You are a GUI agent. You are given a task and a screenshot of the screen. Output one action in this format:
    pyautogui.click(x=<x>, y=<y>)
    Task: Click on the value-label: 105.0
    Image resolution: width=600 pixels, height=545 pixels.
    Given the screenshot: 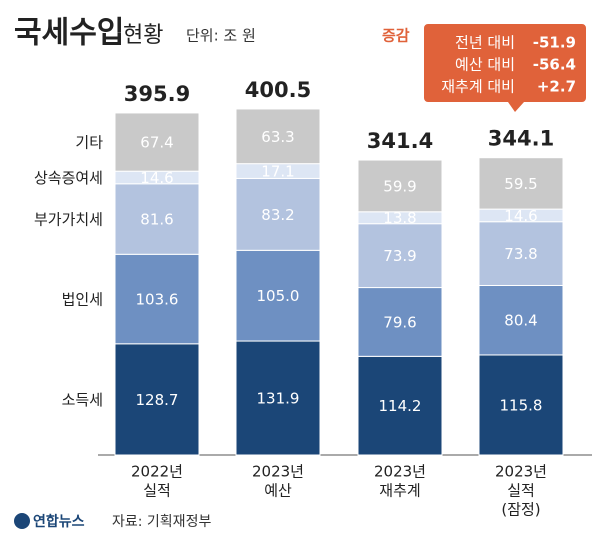 What is the action you would take?
    pyautogui.click(x=278, y=296)
    